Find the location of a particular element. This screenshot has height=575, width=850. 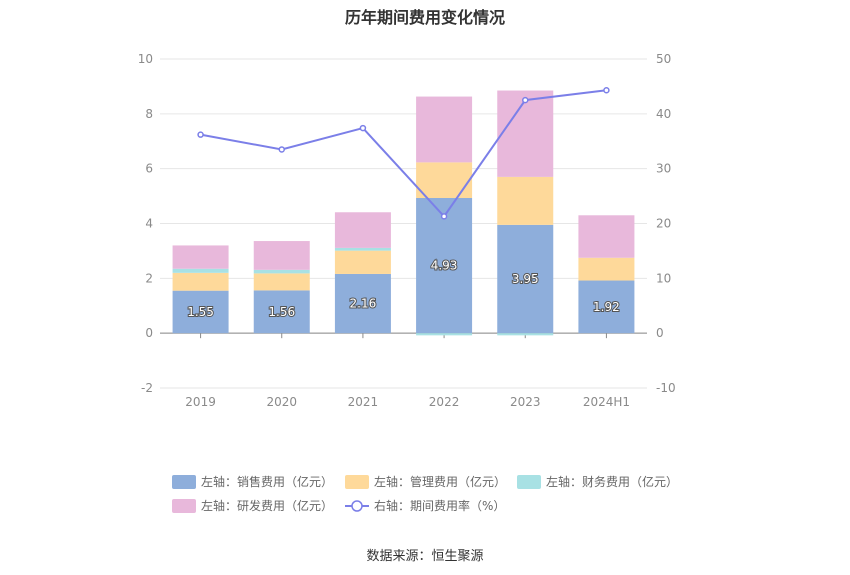

bar-data-label: 1.56 is located at coordinates (281, 312).